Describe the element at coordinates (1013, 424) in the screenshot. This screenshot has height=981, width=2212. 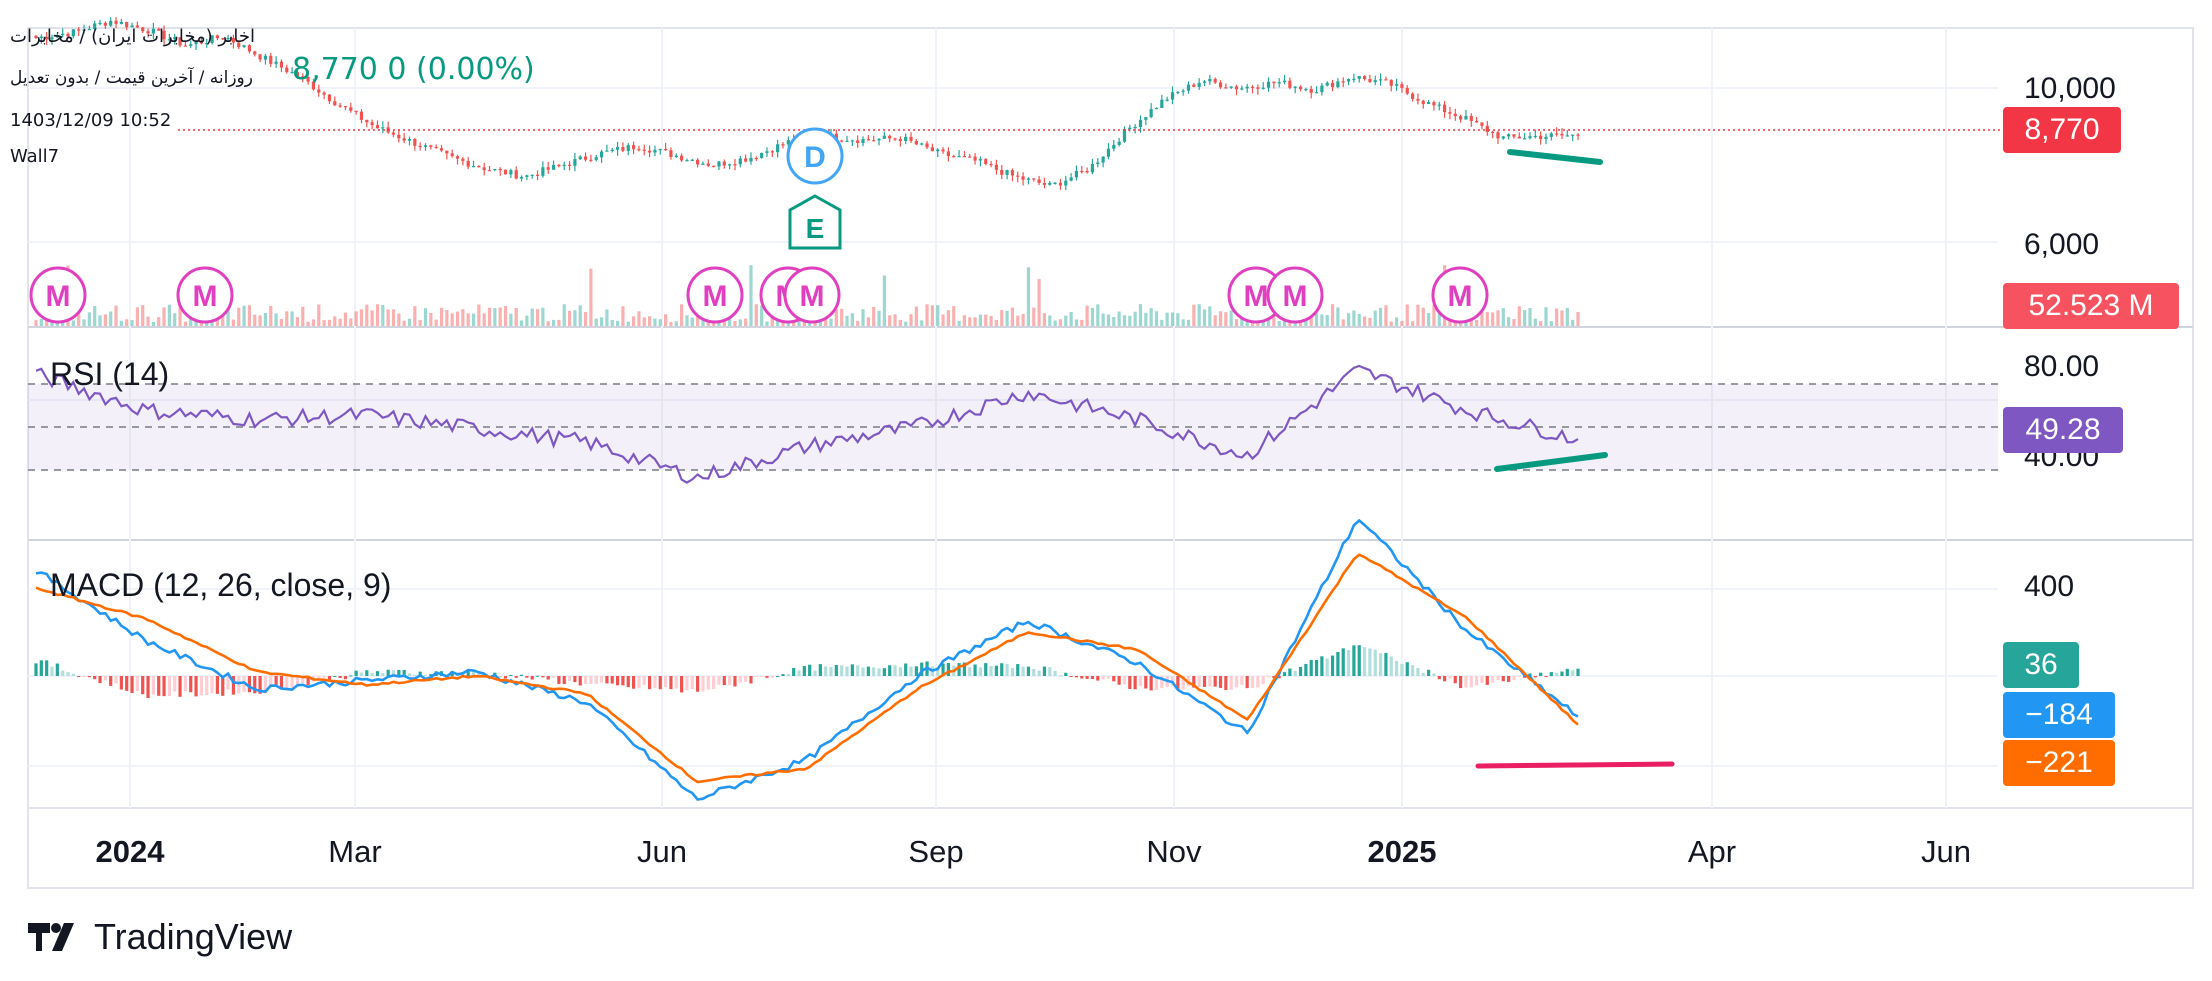
I see `rsi-layer` at that location.